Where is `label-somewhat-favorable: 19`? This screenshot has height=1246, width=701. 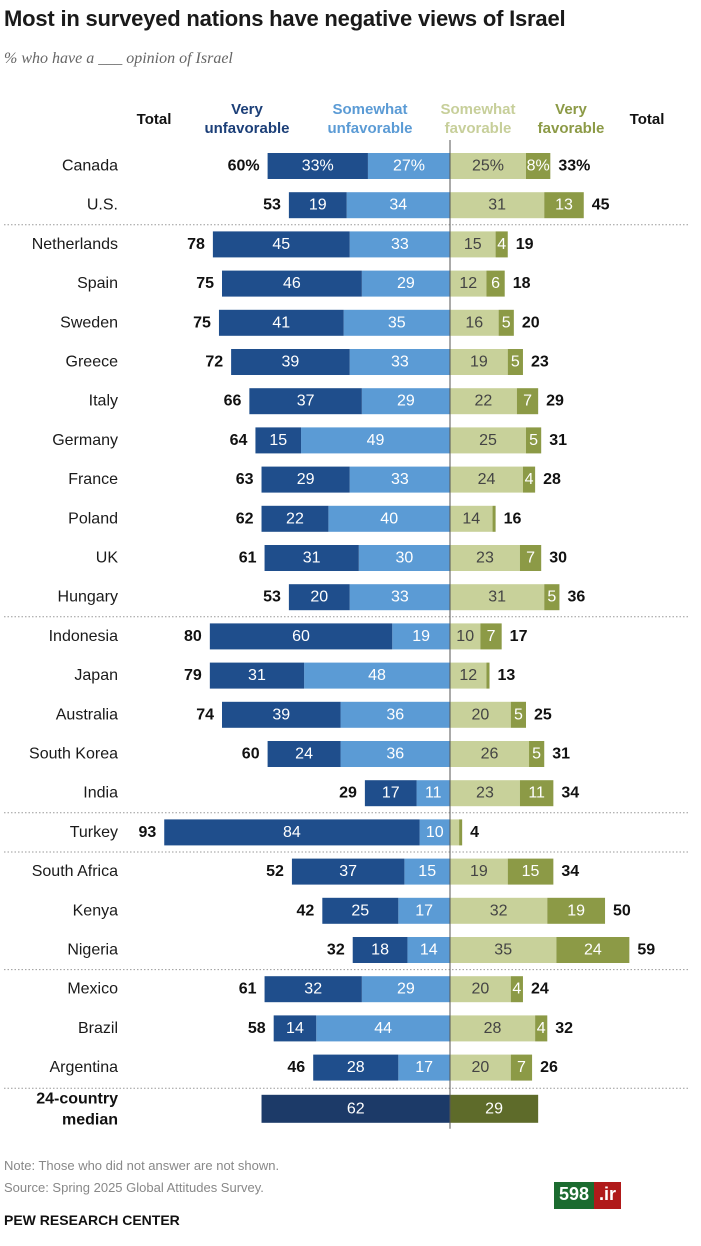 label-somewhat-favorable: 19 is located at coordinates (479, 362).